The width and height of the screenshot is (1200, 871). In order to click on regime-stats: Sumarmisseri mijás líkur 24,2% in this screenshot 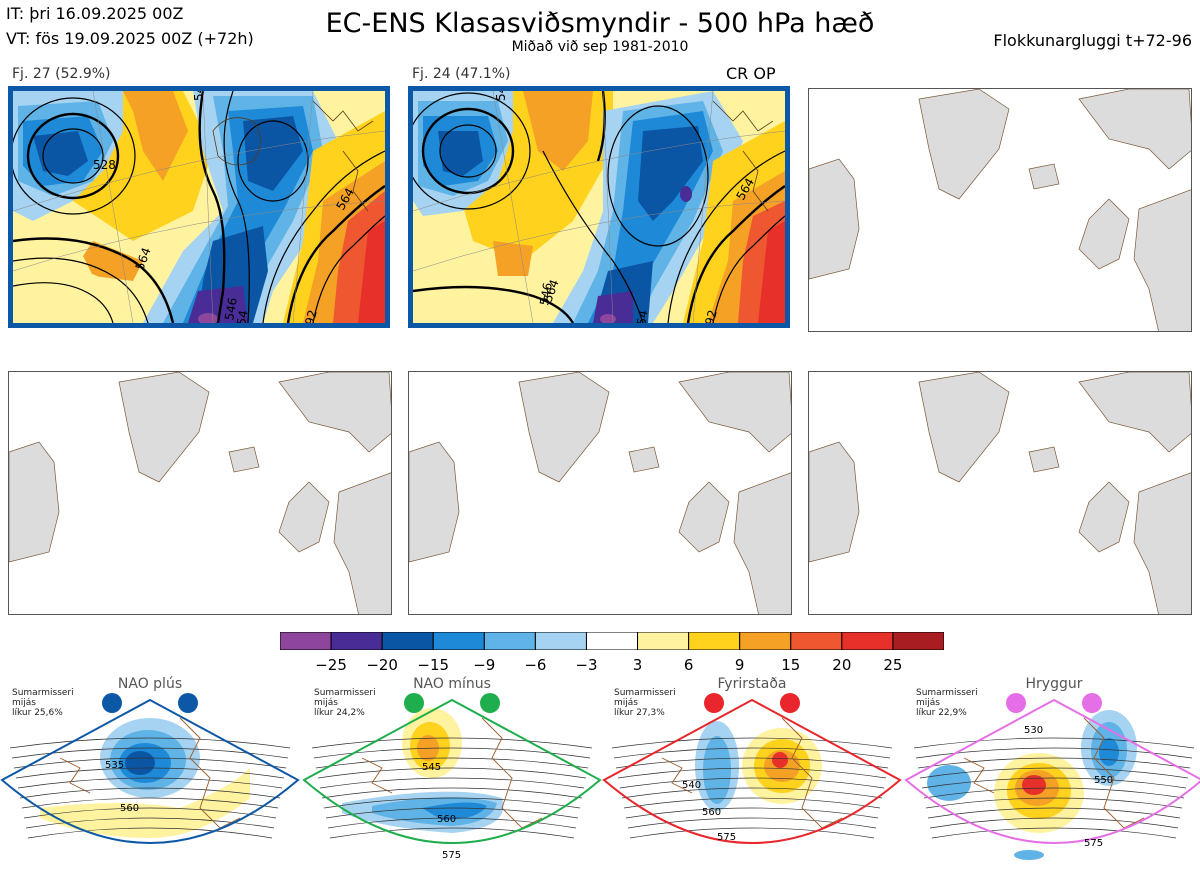, I will do `click(345, 703)`.